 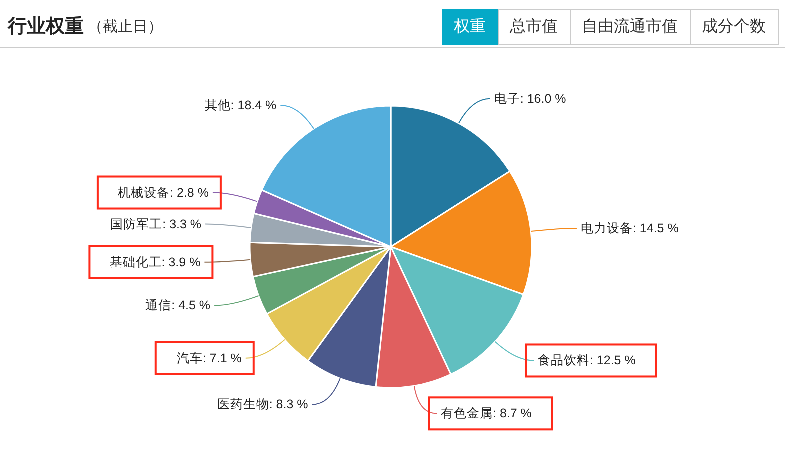 What do you see at coordinates (530, 99) in the screenshot?
I see `slice-label: 电子: 16.0 %` at bounding box center [530, 99].